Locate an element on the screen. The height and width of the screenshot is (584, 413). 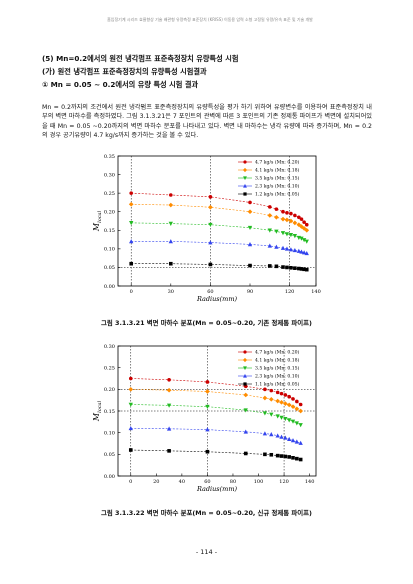
plot-frame is located at coordinates (217, 221).